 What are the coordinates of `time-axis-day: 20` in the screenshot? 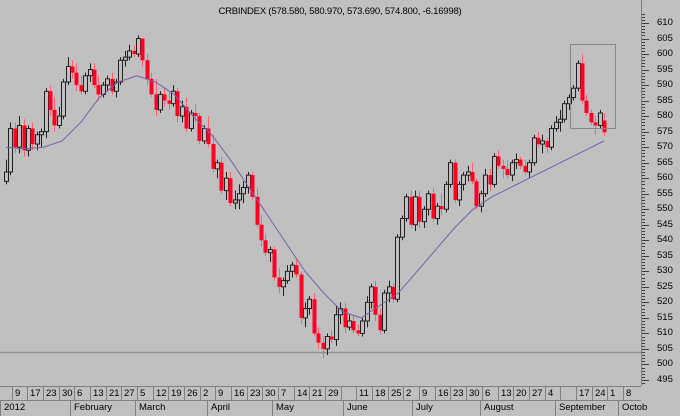 It's located at (521, 393).